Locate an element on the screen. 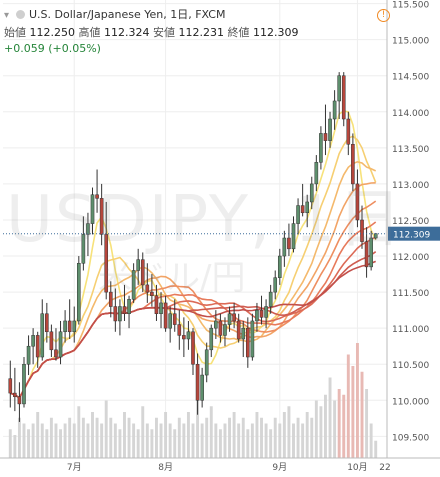 The height and width of the screenshot is (477, 440). collapse-chevron-icon: ▾ is located at coordinates (7, 15).